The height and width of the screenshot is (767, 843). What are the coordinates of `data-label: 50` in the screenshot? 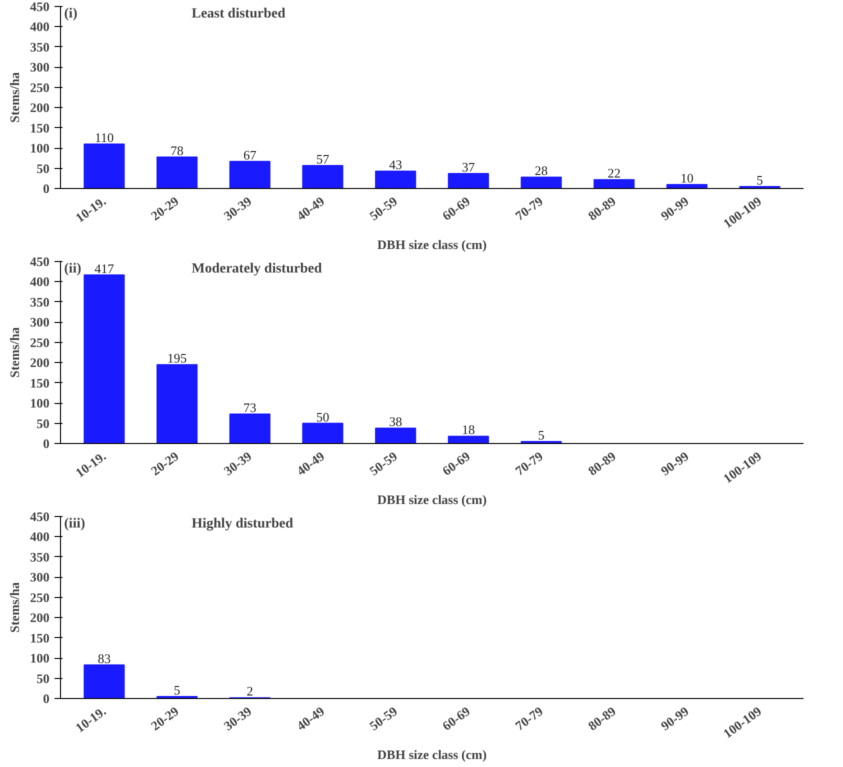 It's located at (323, 416).